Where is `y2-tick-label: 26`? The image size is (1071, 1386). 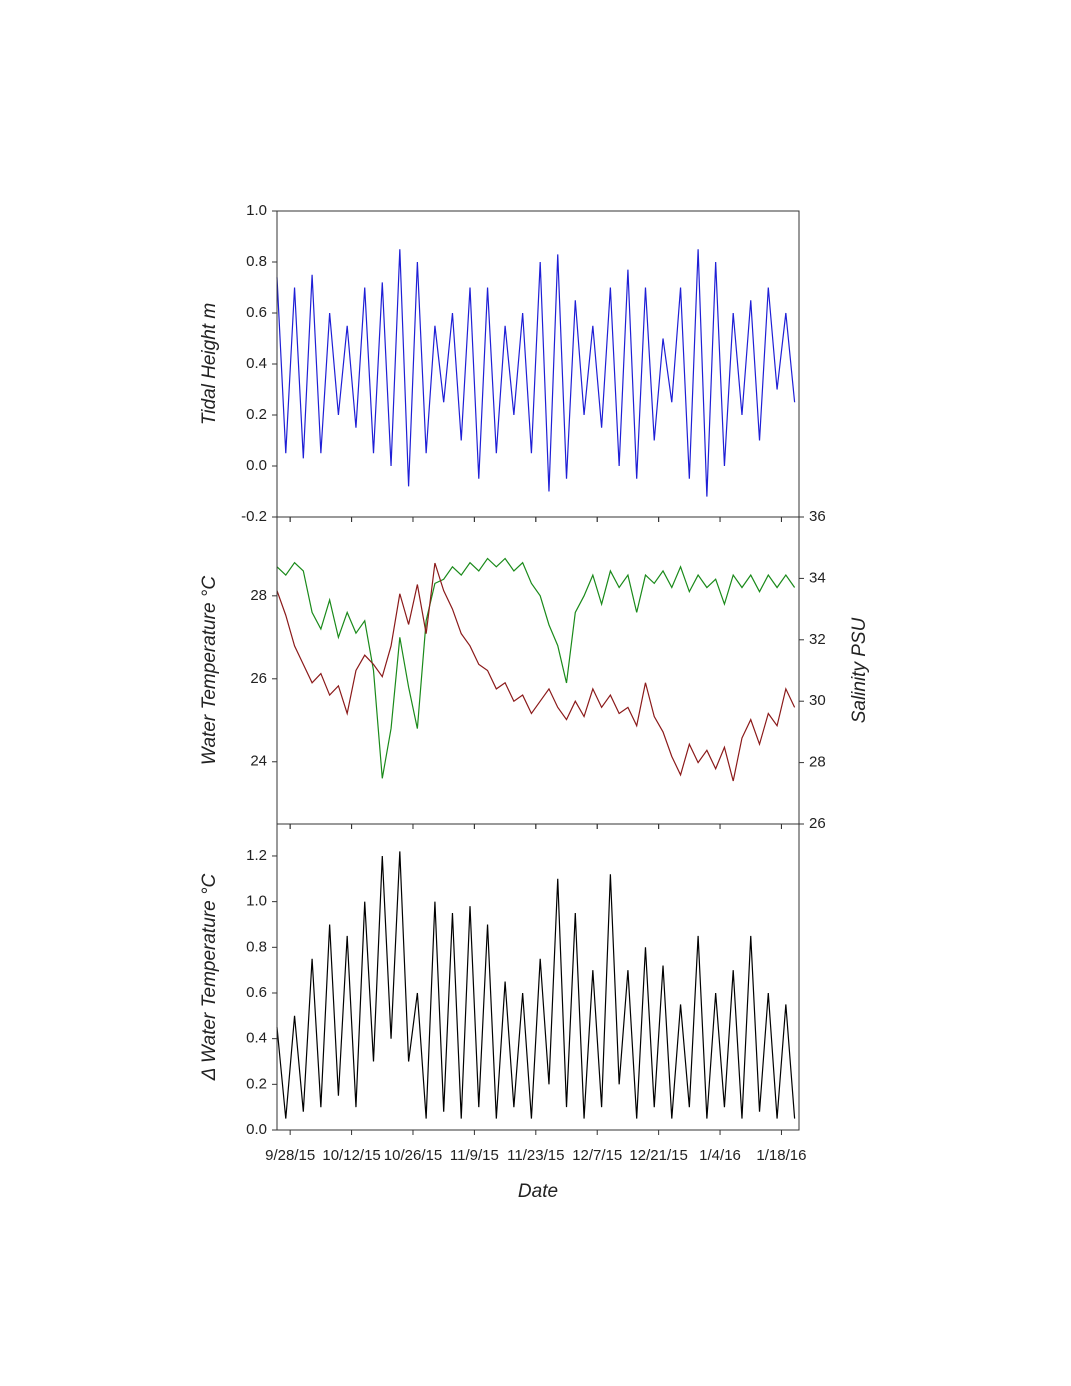
y2-tick-label: 26 is located at coordinates (817, 823).